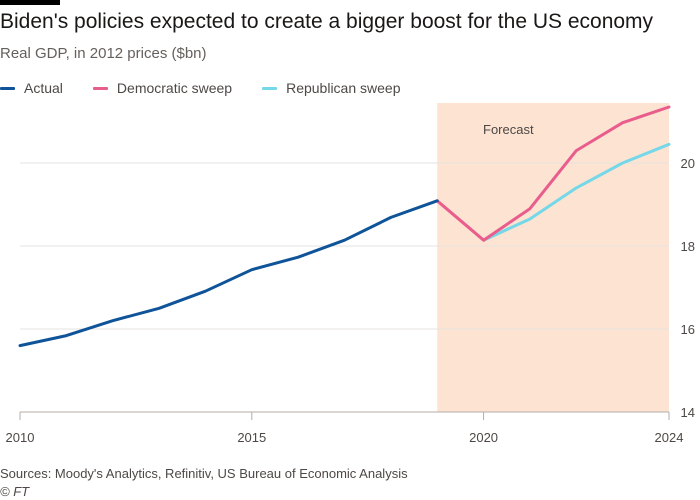 This screenshot has width=700, height=500. What do you see at coordinates (688, 163) in the screenshot?
I see `y-tick-label-20: 20` at bounding box center [688, 163].